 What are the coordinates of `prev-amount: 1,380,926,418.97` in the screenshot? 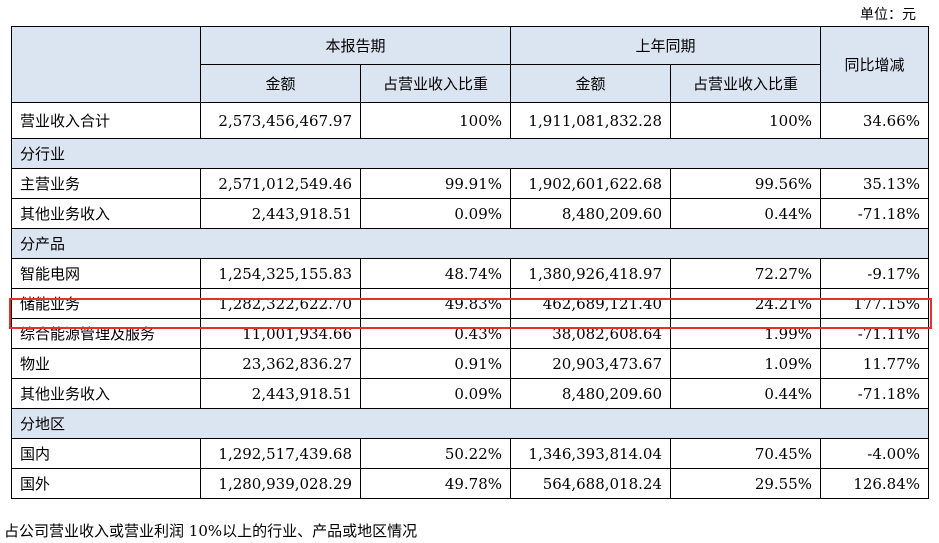 It's located at (591, 273).